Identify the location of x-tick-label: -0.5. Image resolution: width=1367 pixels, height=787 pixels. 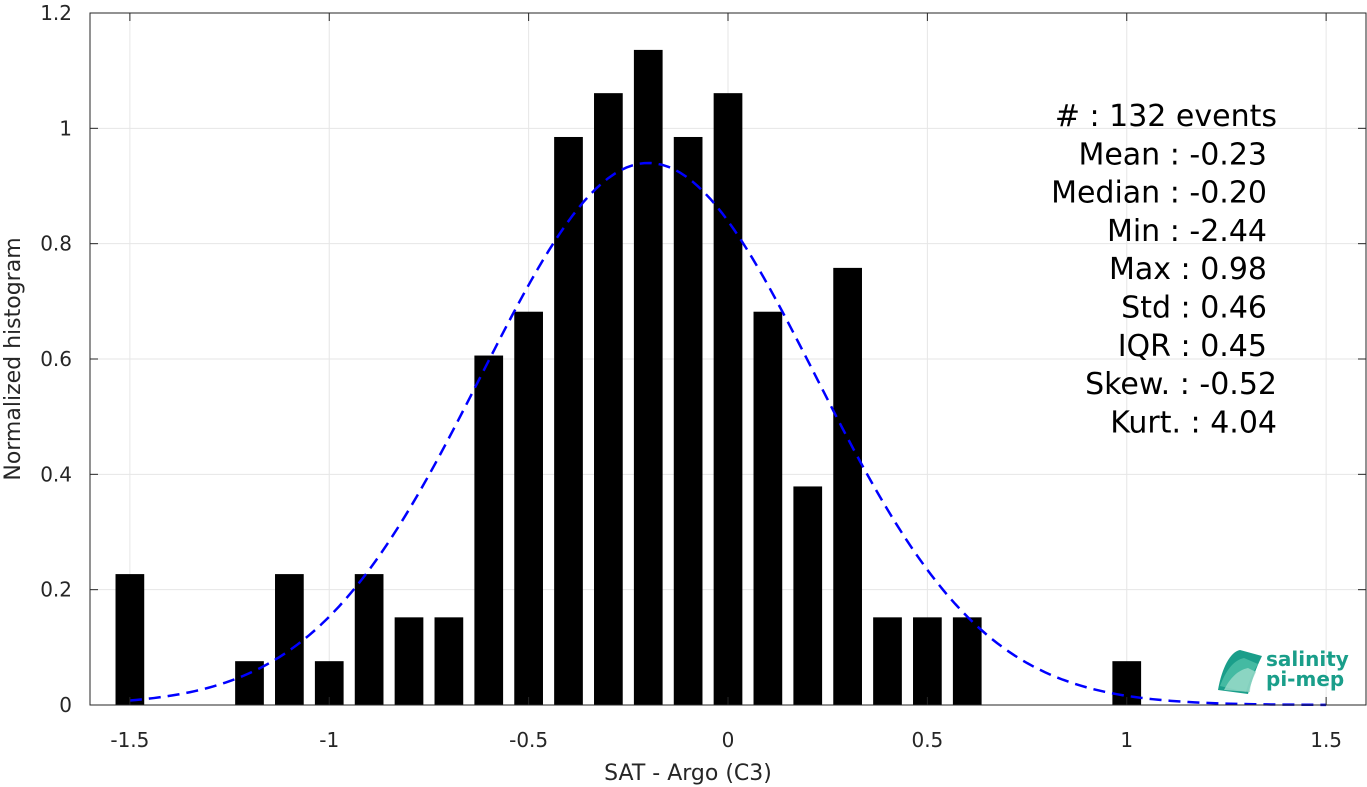
(528, 740).